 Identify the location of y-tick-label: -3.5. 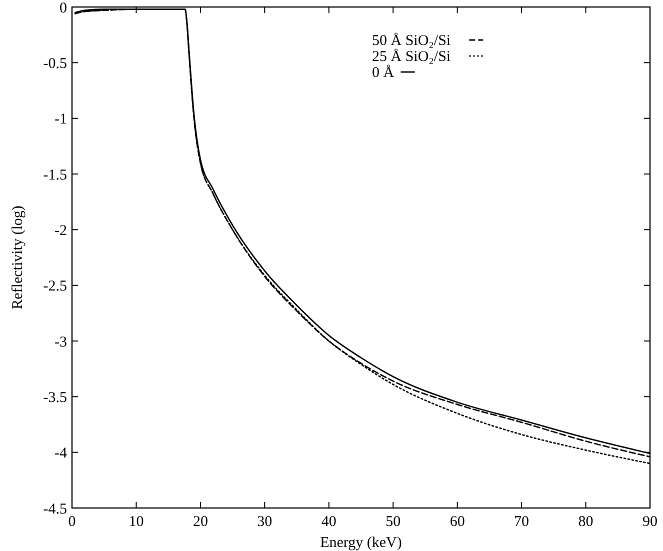
(55, 398).